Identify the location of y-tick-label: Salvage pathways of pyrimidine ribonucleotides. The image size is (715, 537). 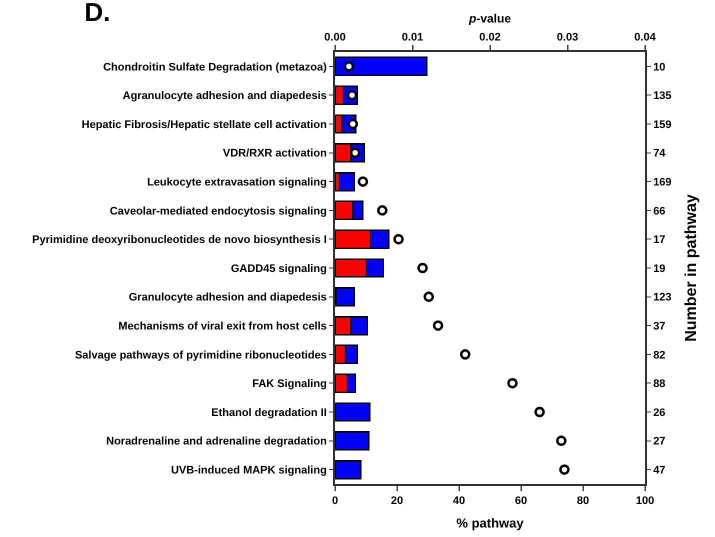
(200, 355).